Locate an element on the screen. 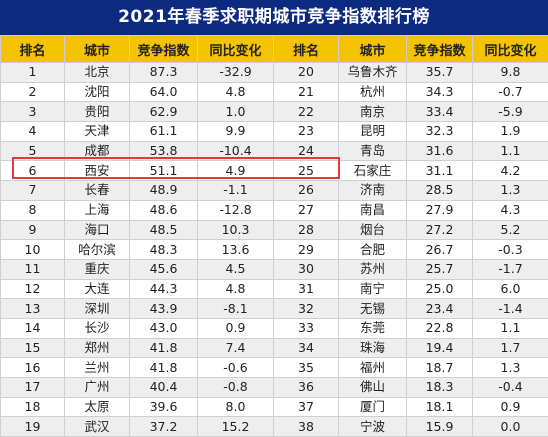 Image resolution: width=548 pixels, height=437 pixels. cell-index-right: 27.2 is located at coordinates (440, 230).